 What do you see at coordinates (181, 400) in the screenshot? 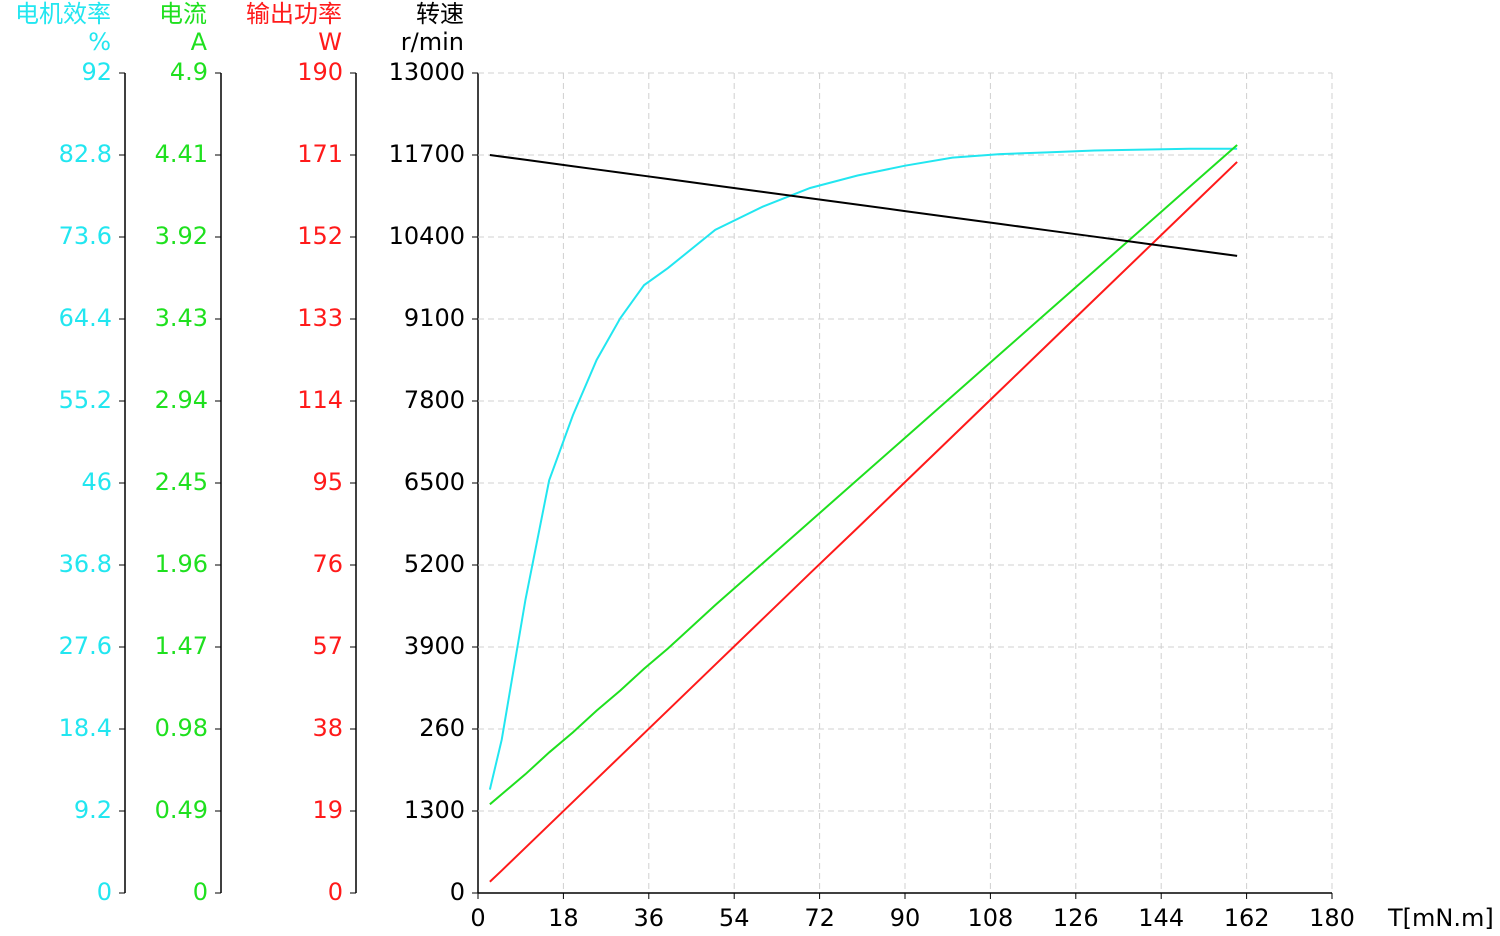
I see `y-tick-label: 2.94` at bounding box center [181, 400].